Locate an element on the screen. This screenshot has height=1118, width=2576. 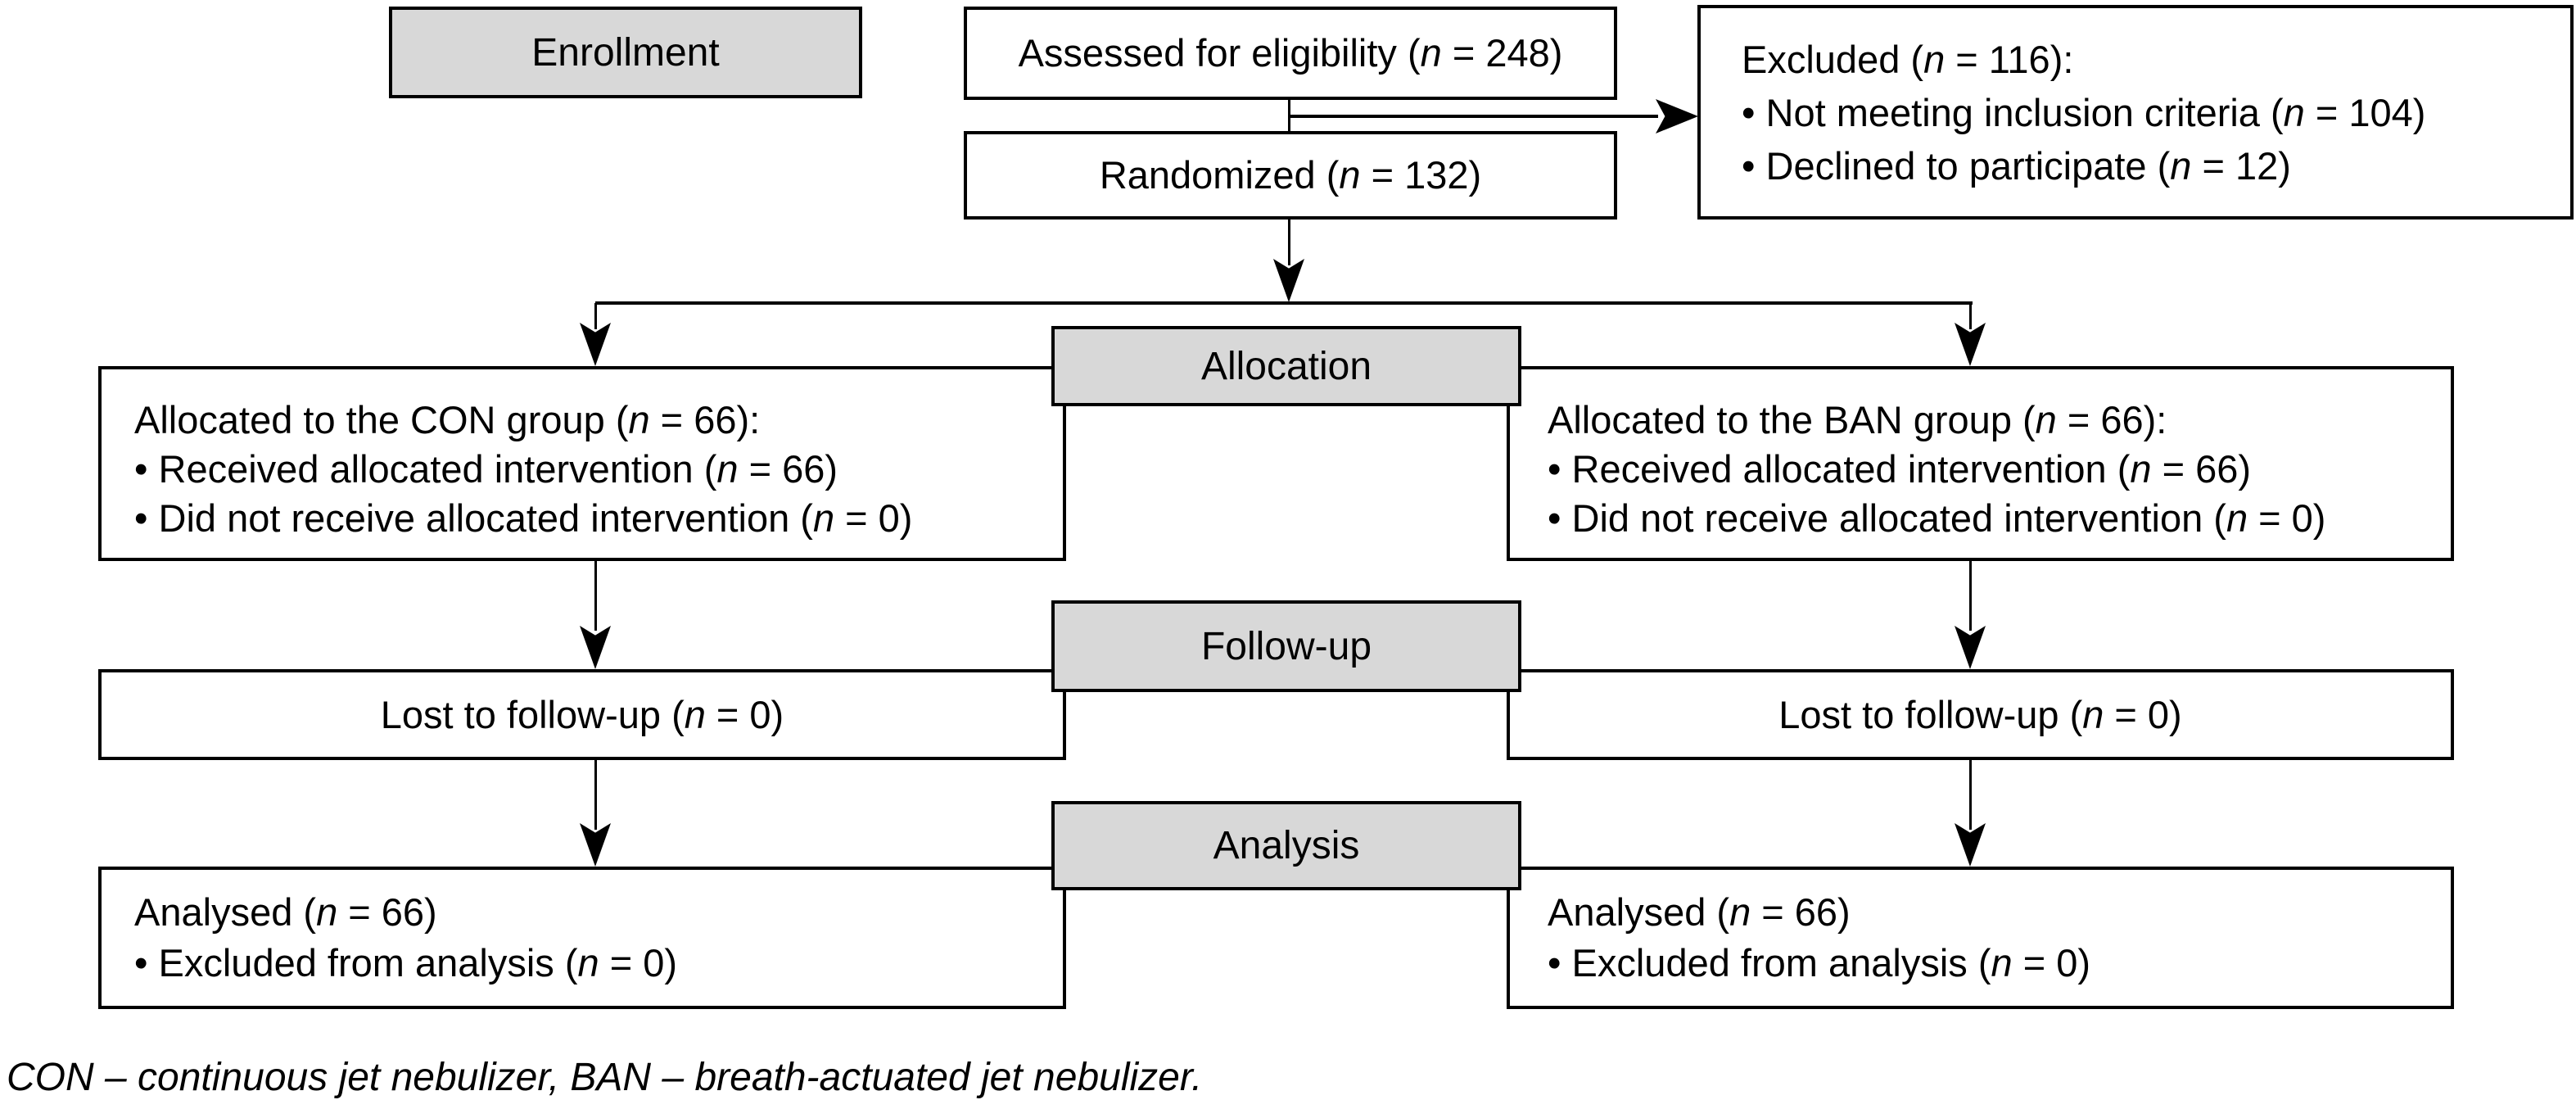
box-text-line: • Declined to participate (n = 12) is located at coordinates (2017, 165).